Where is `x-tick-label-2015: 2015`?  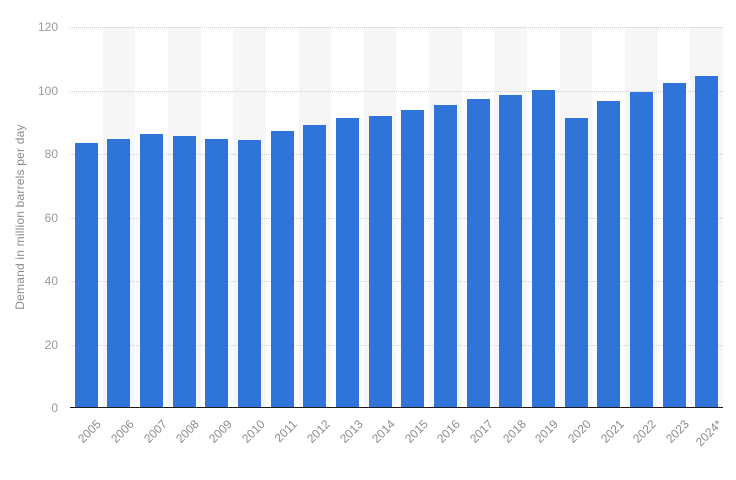 x-tick-label-2015: 2015 is located at coordinates (416, 431).